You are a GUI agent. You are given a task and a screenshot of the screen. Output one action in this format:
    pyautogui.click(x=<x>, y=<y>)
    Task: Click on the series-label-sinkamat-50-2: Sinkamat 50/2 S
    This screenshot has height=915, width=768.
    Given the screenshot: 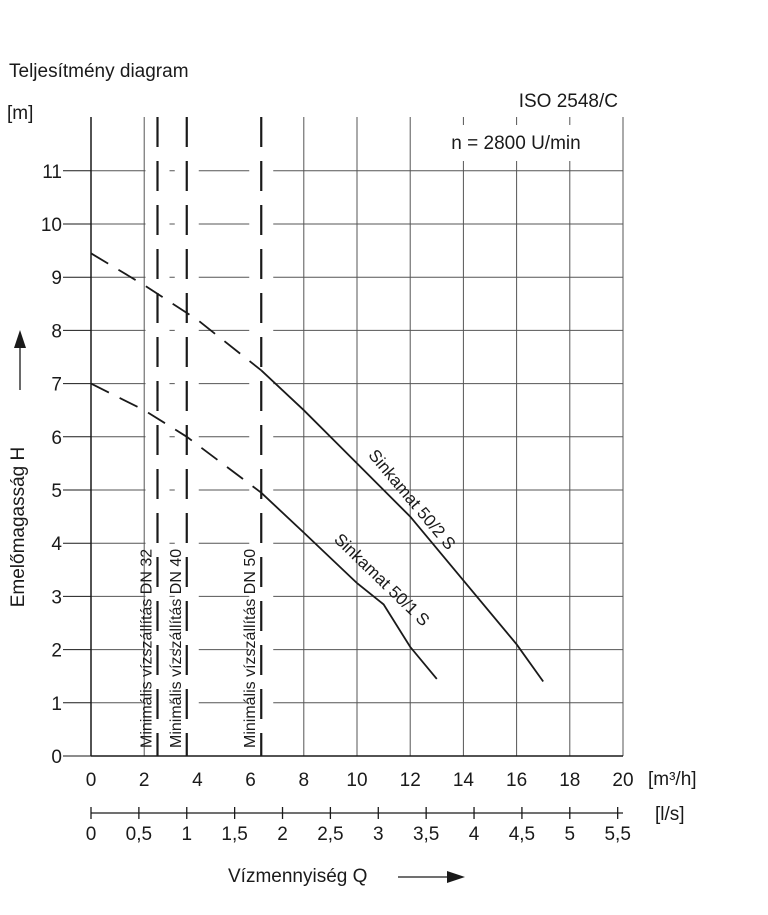 What is the action you would take?
    pyautogui.click(x=412, y=500)
    